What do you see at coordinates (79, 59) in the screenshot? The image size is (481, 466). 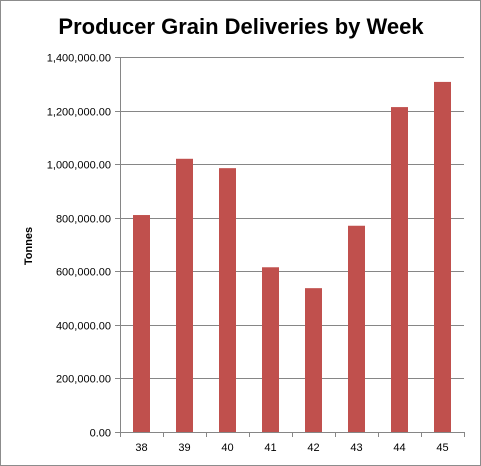 I see `y-tick-label: 1,400,000.00` at bounding box center [79, 59].